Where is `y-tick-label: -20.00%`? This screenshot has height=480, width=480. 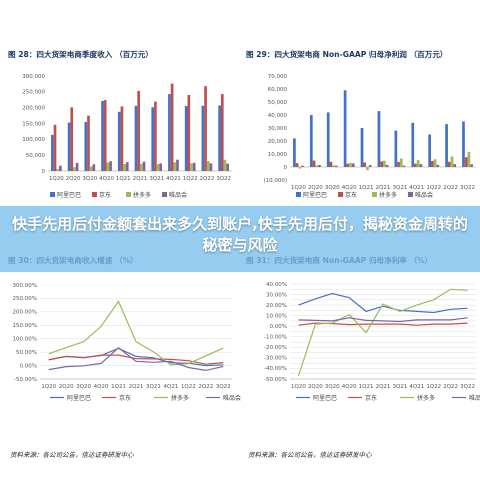 y-tick-label: -20.00% is located at coordinates (275, 348).